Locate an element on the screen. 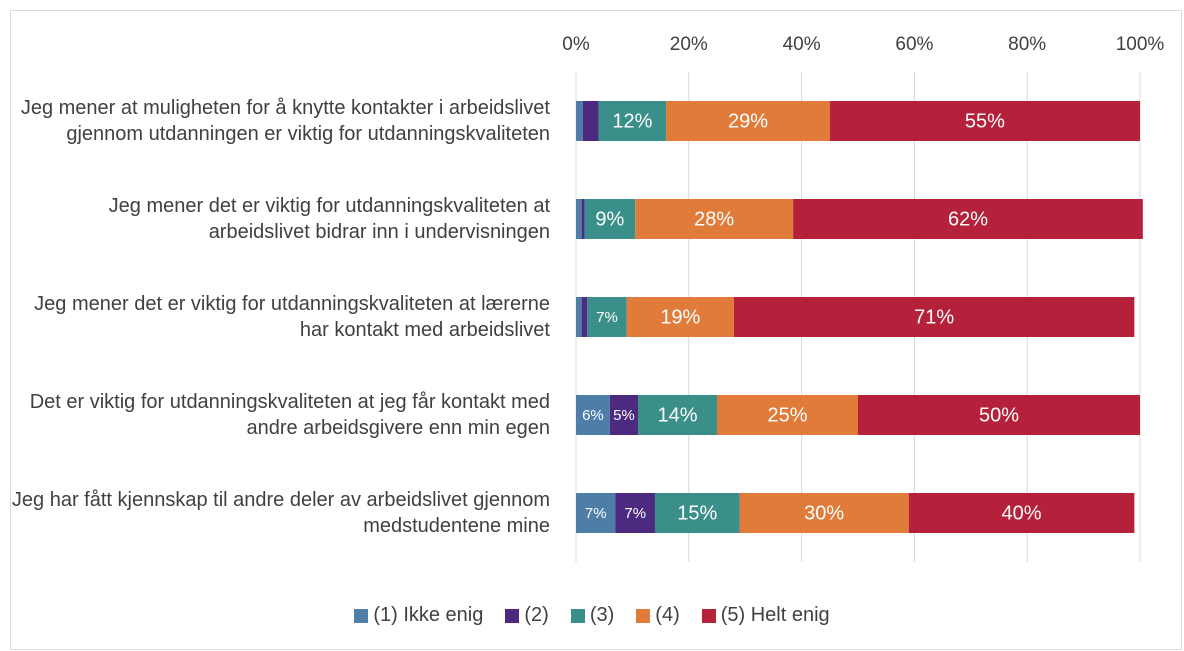  data-label: 14% is located at coordinates (678, 415).